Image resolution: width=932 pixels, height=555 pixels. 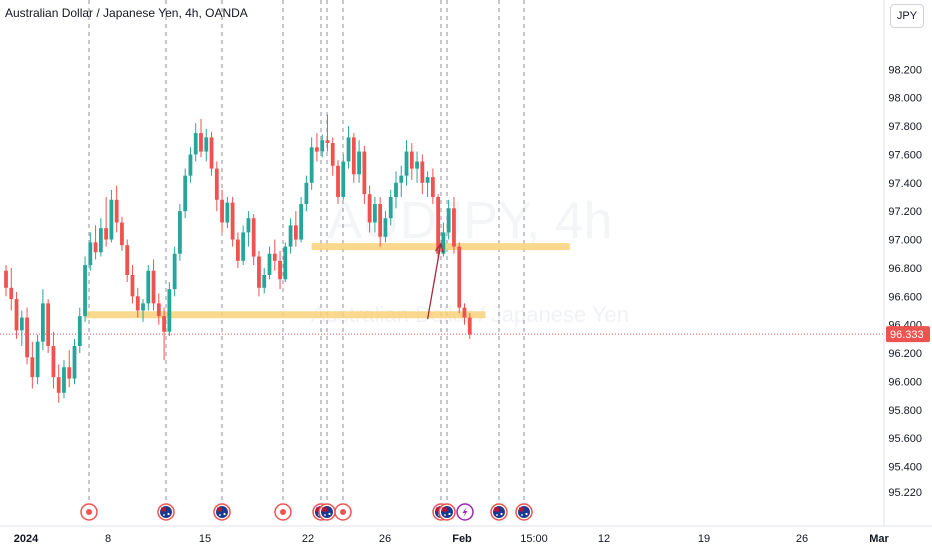 I want to click on price-tick-label: 96.800, so click(x=905, y=269).